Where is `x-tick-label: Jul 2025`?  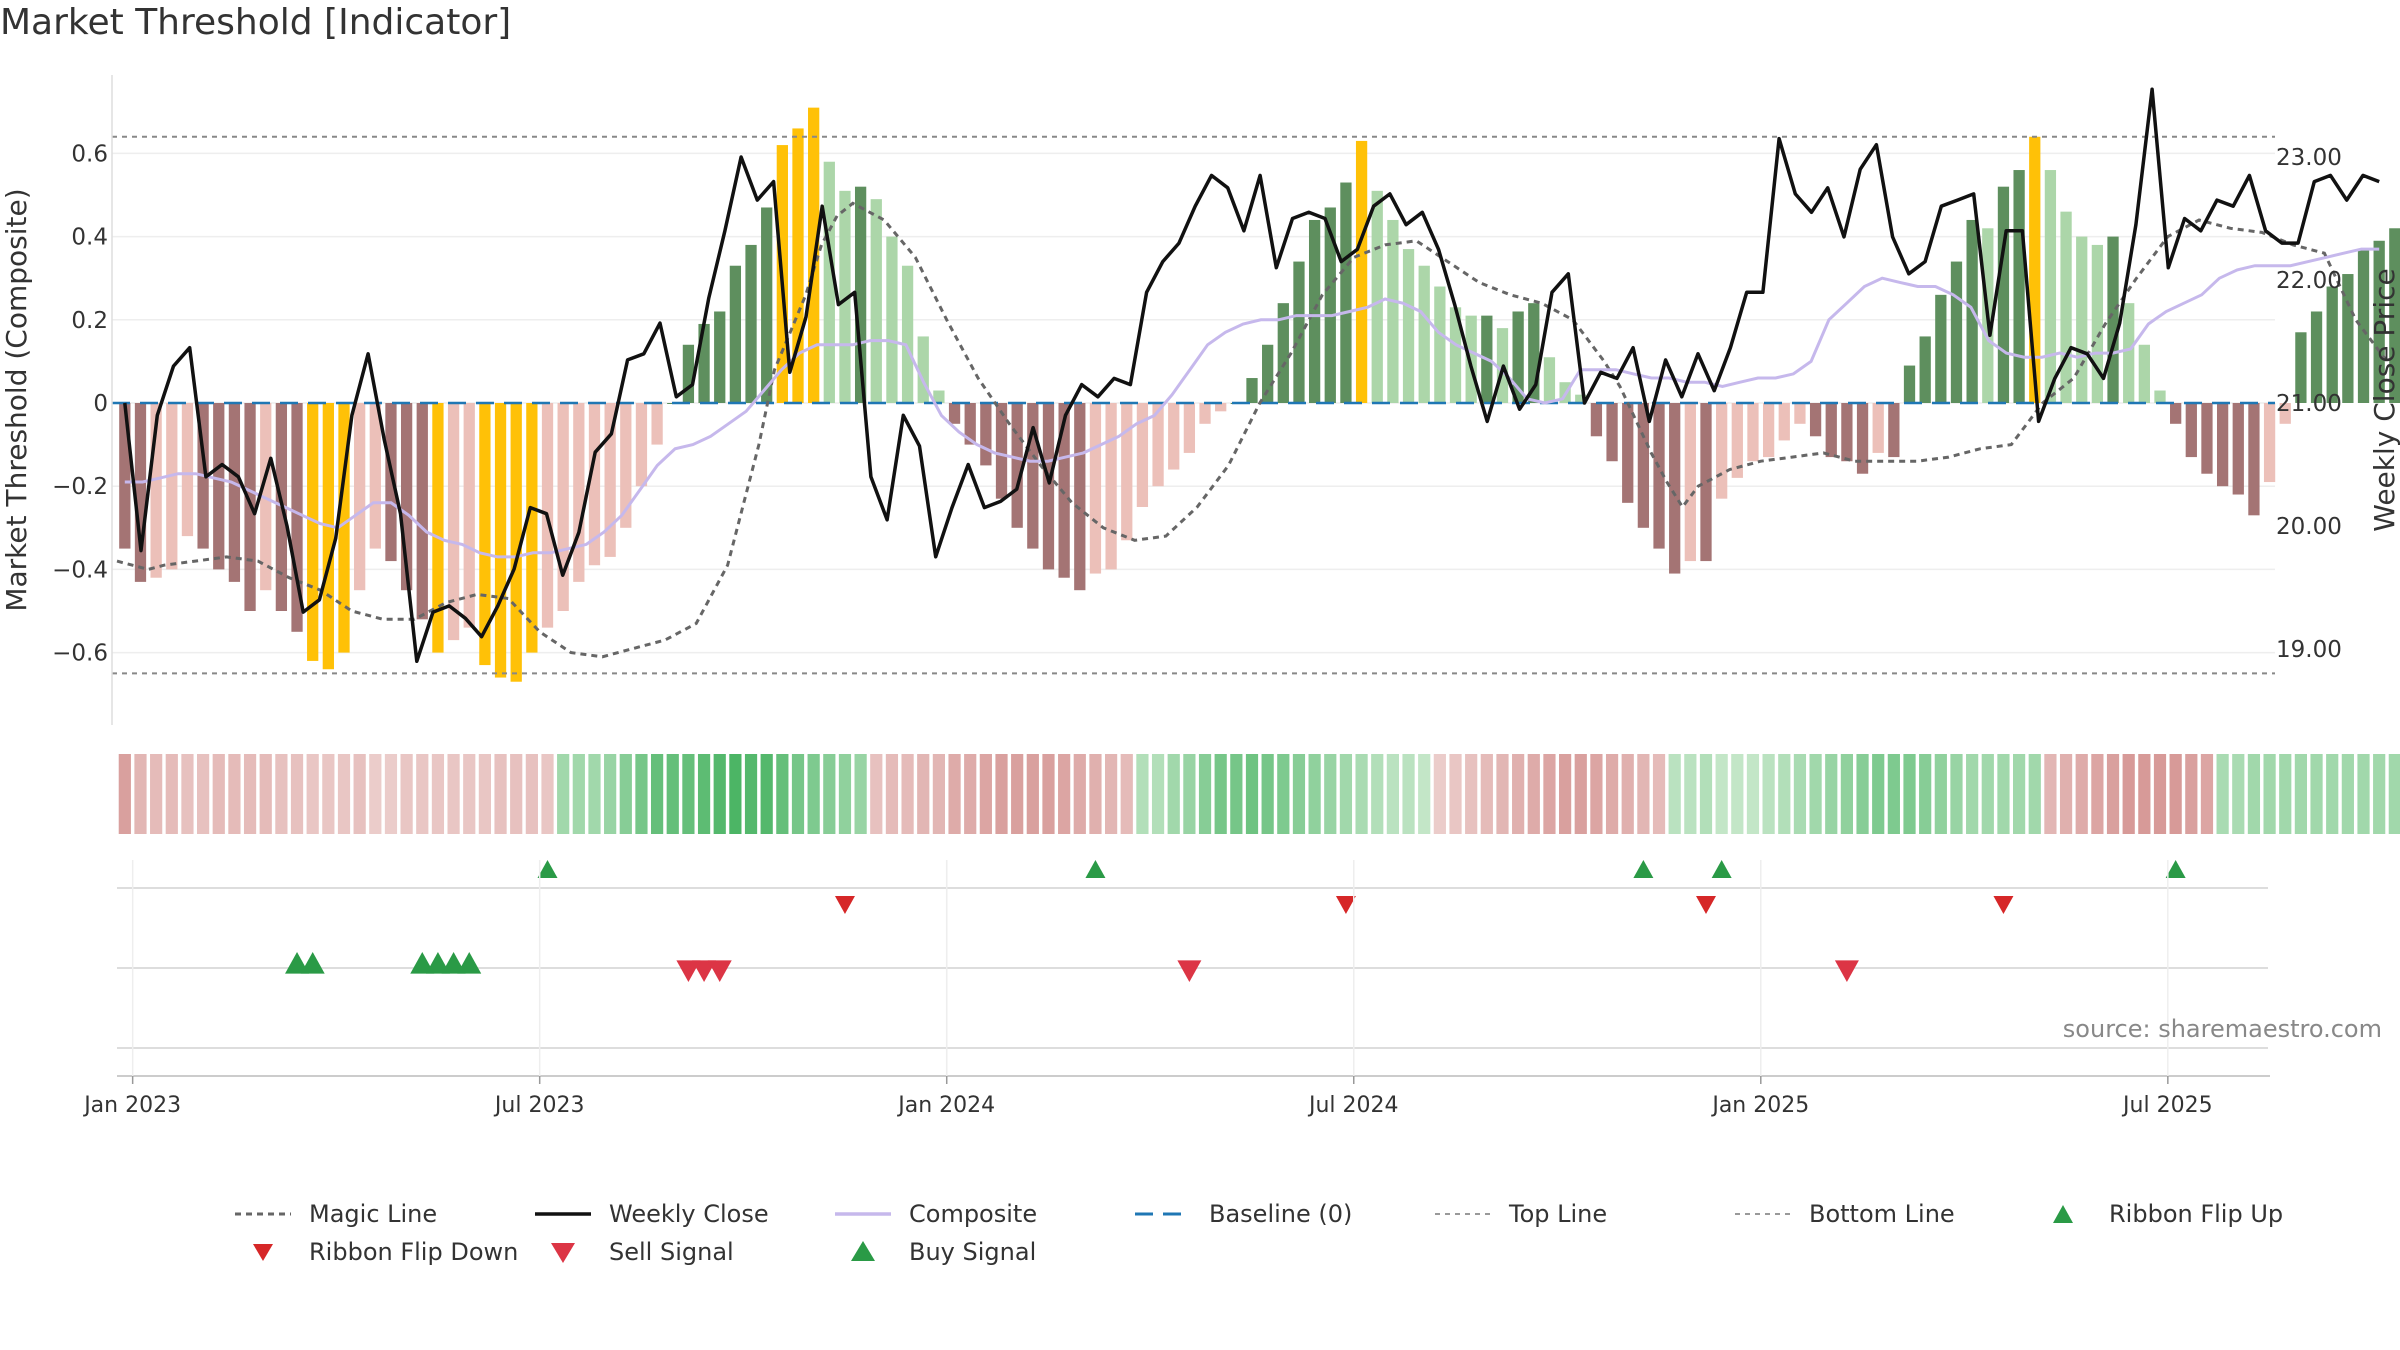 x-tick-label: Jul 2025 is located at coordinates (2167, 1105).